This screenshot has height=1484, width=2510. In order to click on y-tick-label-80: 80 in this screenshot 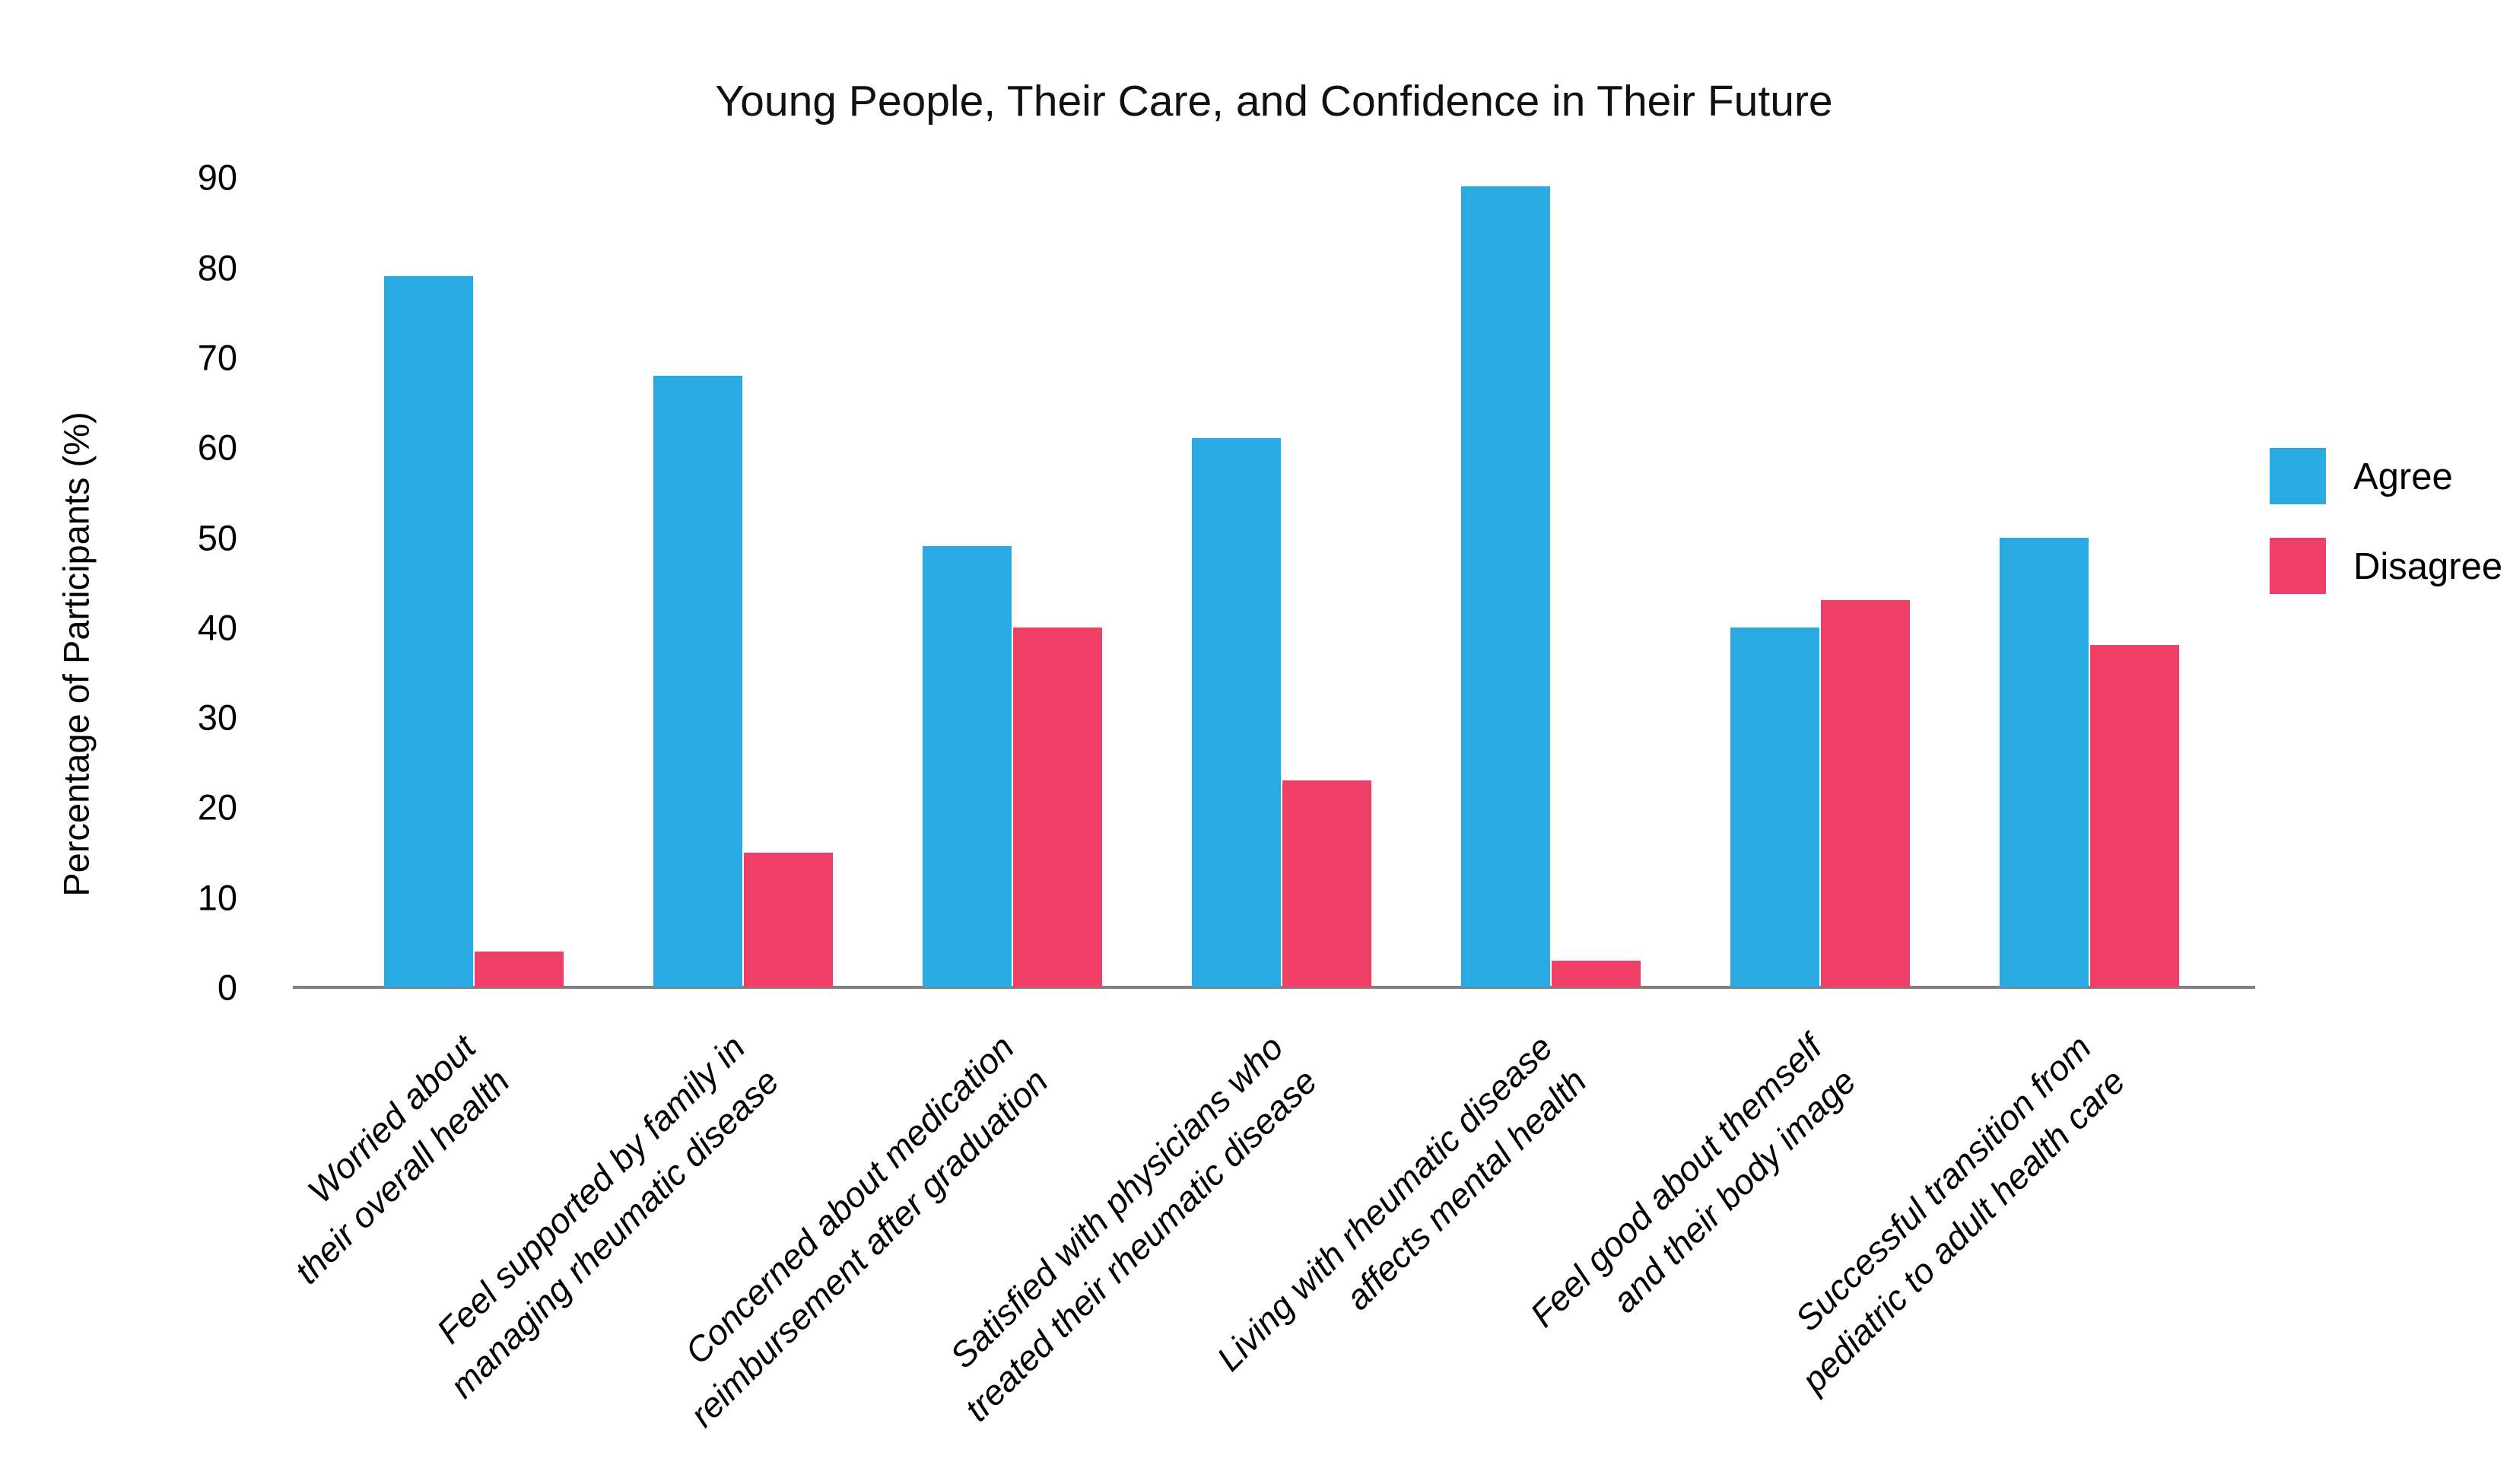, I will do `click(217, 267)`.